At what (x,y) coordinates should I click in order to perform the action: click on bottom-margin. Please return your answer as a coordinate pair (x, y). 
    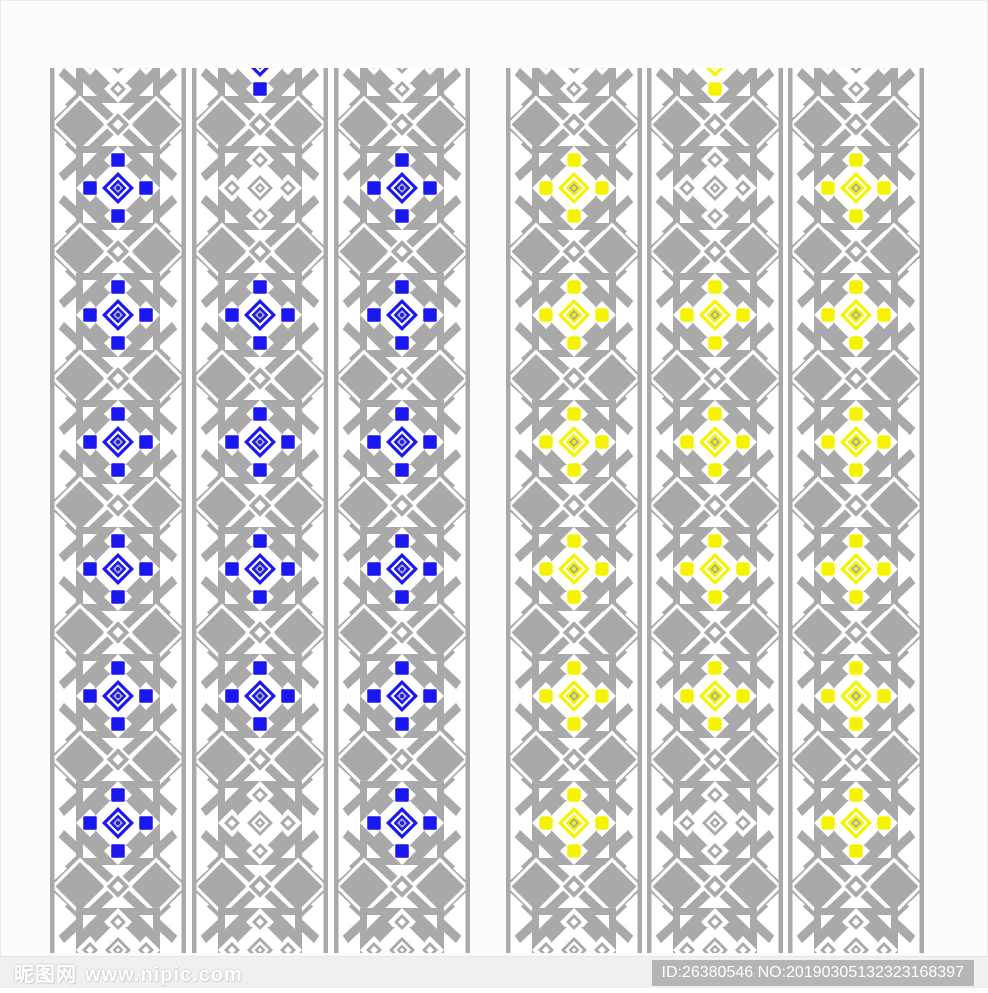
    Looking at the image, I should click on (494, 990).